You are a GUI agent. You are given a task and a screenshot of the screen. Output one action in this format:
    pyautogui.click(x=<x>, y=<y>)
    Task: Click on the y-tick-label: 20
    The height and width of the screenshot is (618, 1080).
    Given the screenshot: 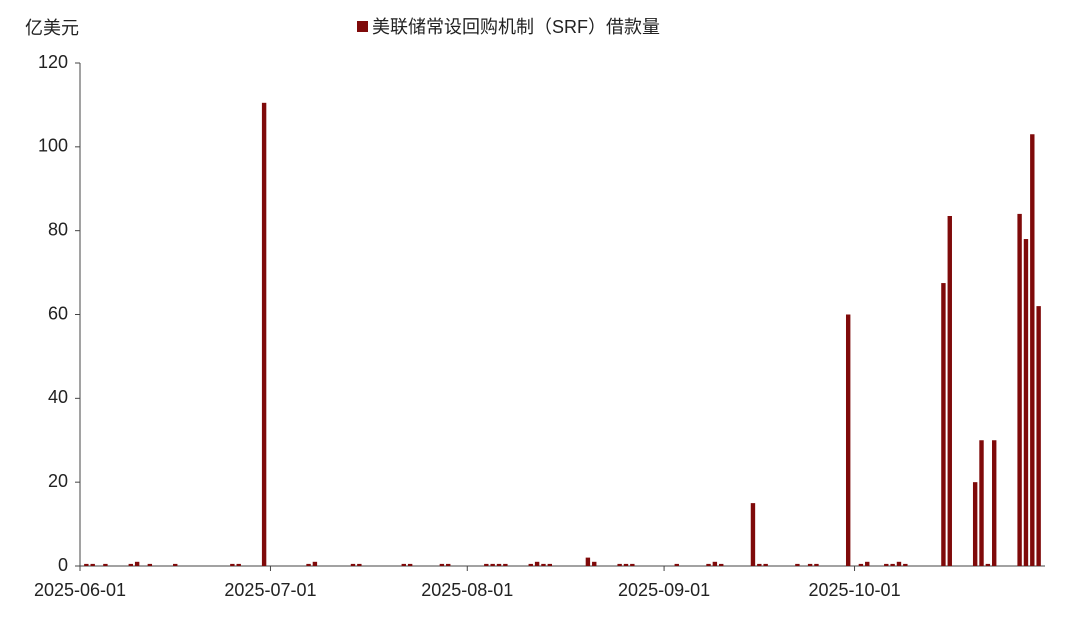 What is the action you would take?
    pyautogui.click(x=58, y=481)
    